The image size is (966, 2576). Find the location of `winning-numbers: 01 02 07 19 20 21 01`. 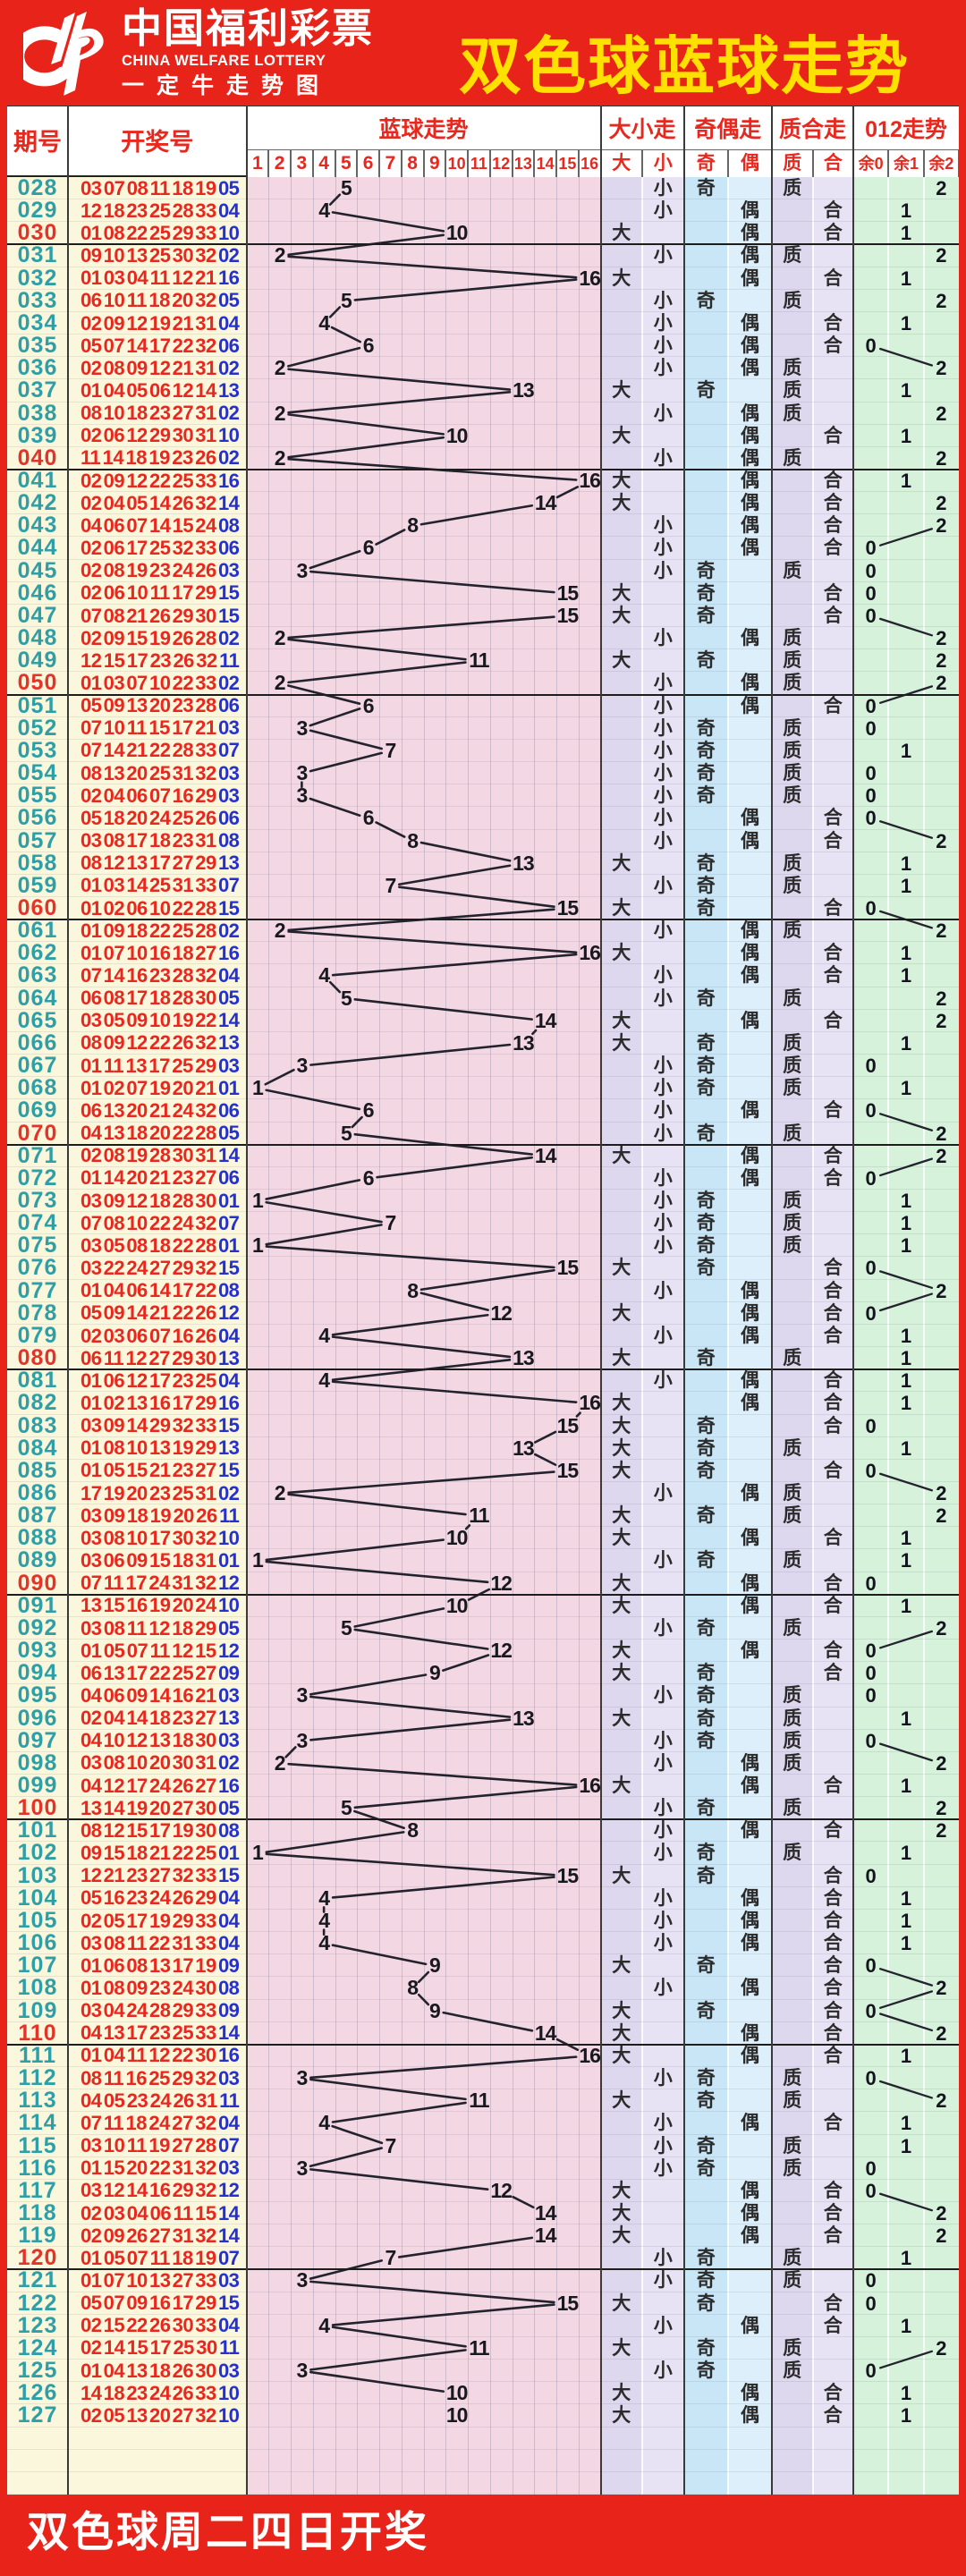

winning-numbers: 01 02 07 19 20 21 01 is located at coordinates (157, 1088).